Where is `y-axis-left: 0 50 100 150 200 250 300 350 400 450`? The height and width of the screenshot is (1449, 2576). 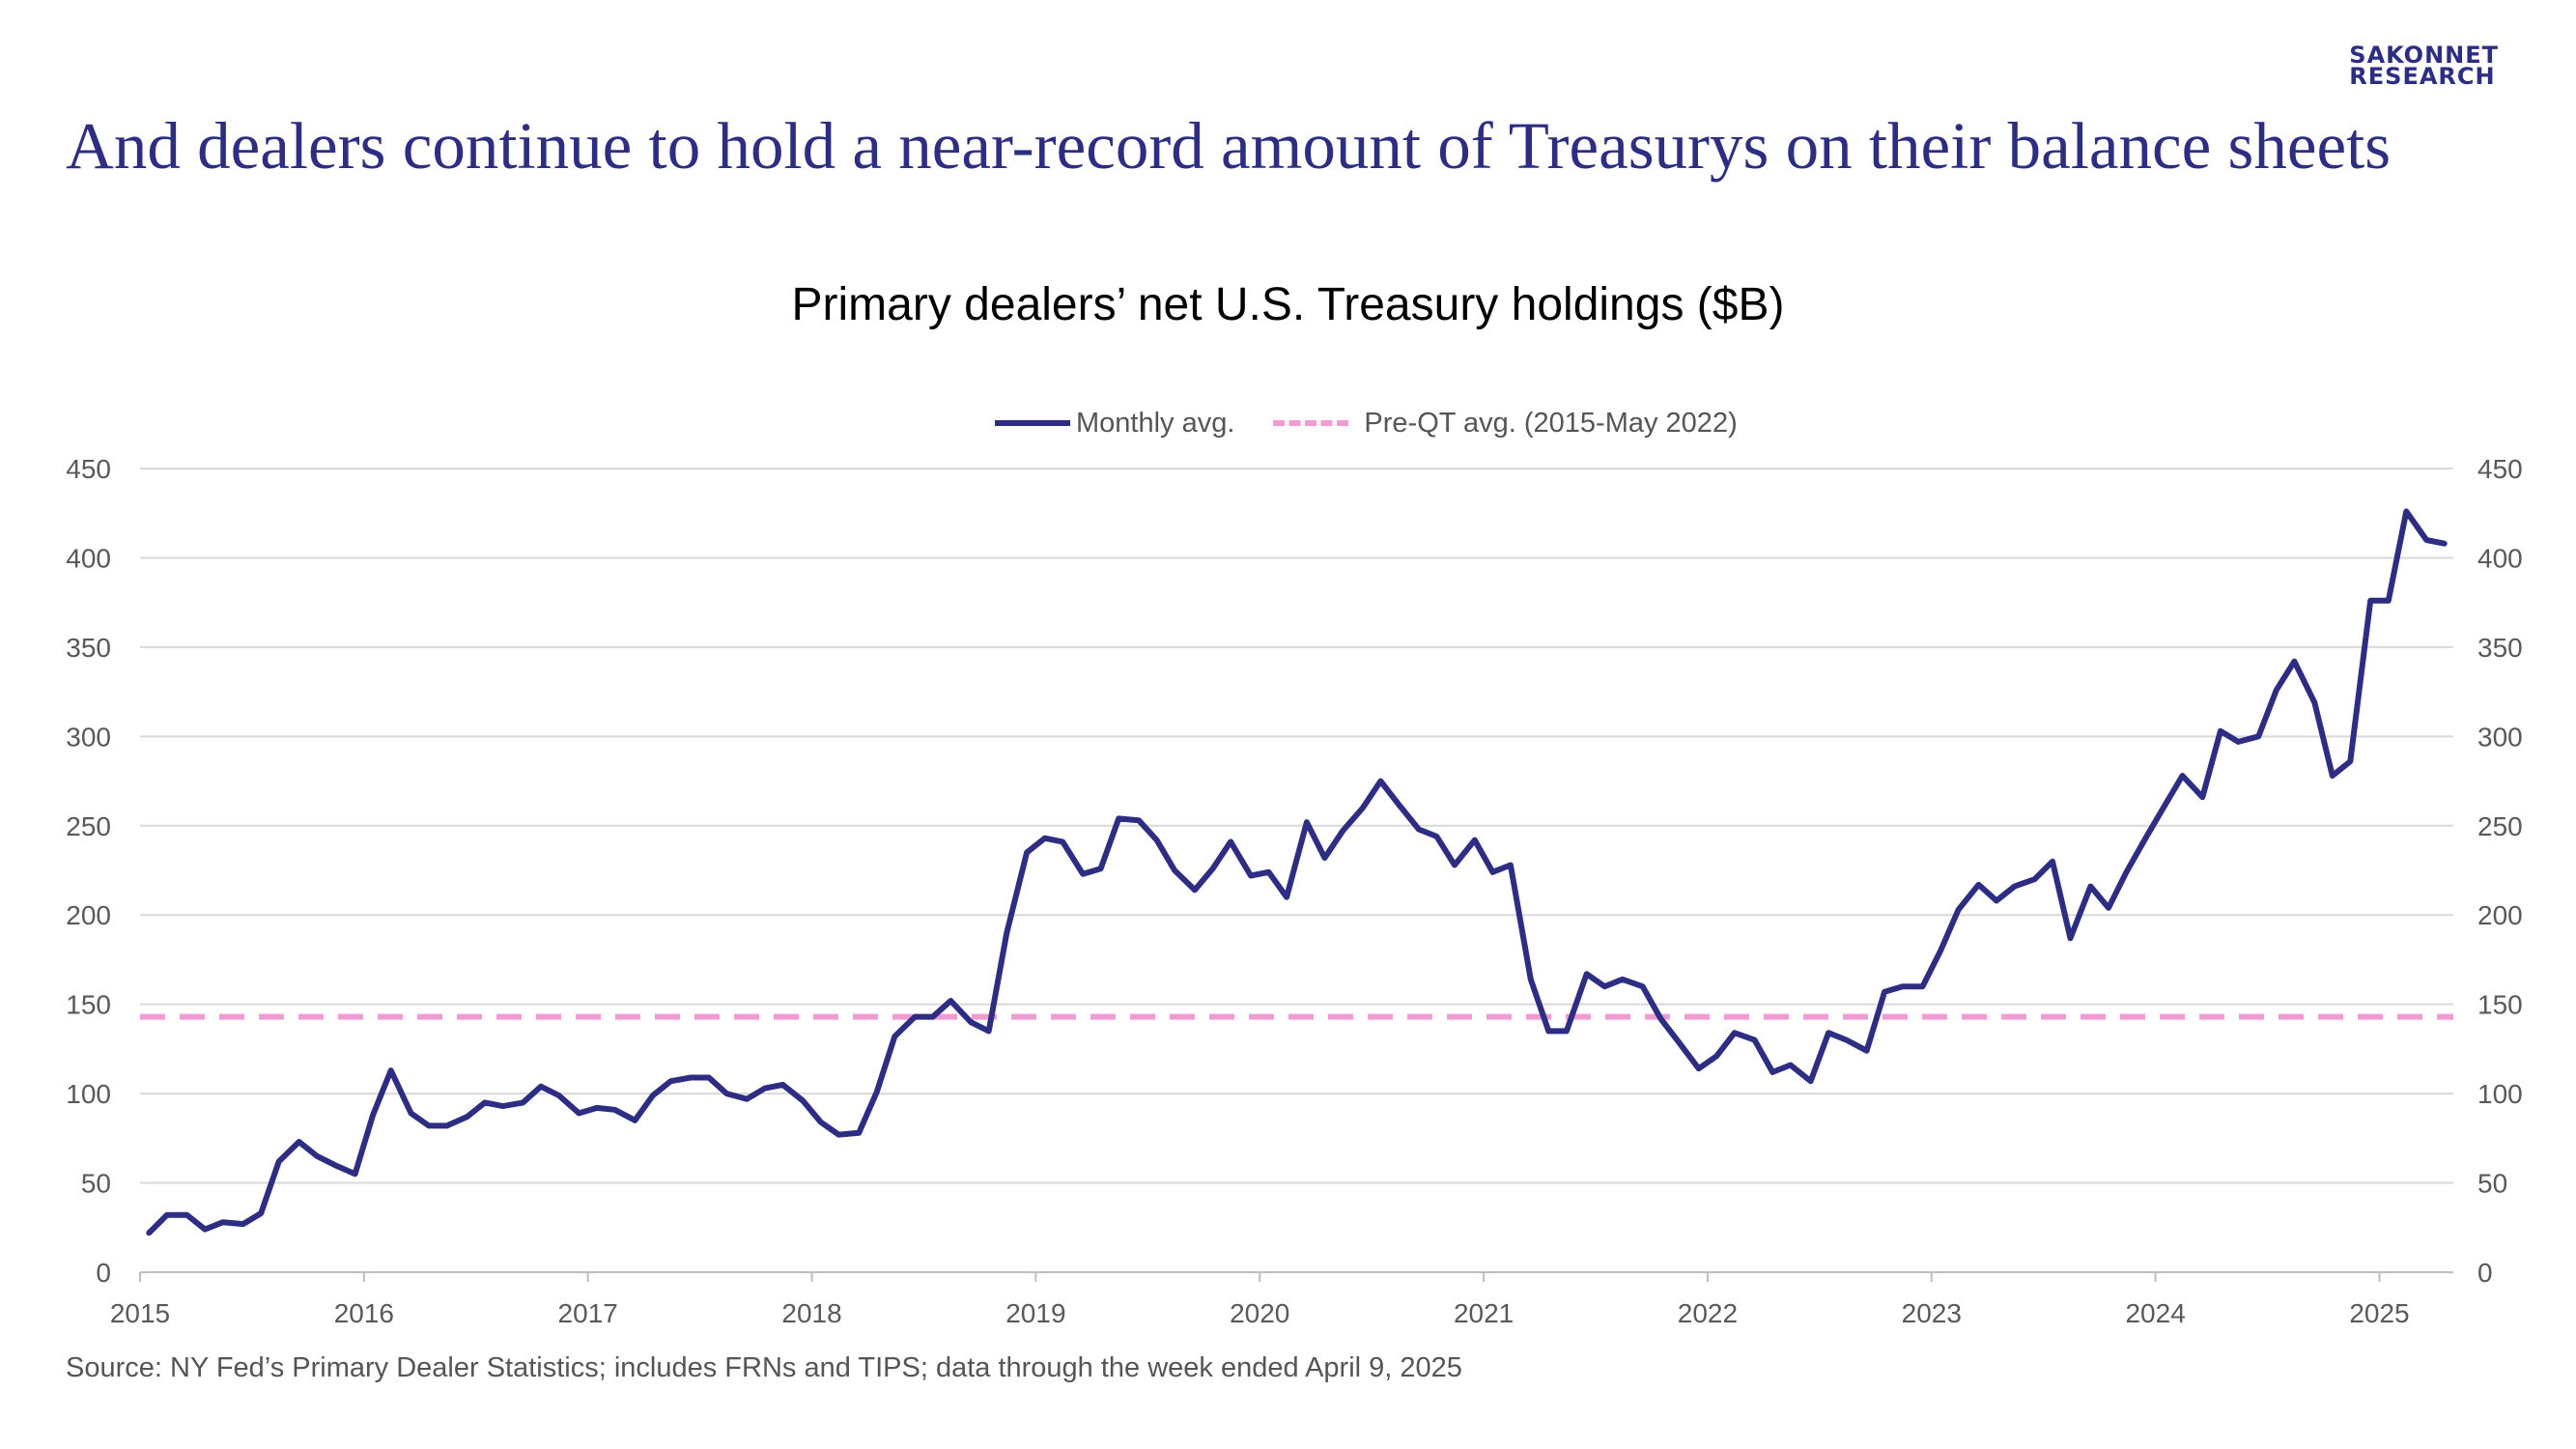 y-axis-left: 0 50 100 150 200 250 300 350 400 450 is located at coordinates (88, 871).